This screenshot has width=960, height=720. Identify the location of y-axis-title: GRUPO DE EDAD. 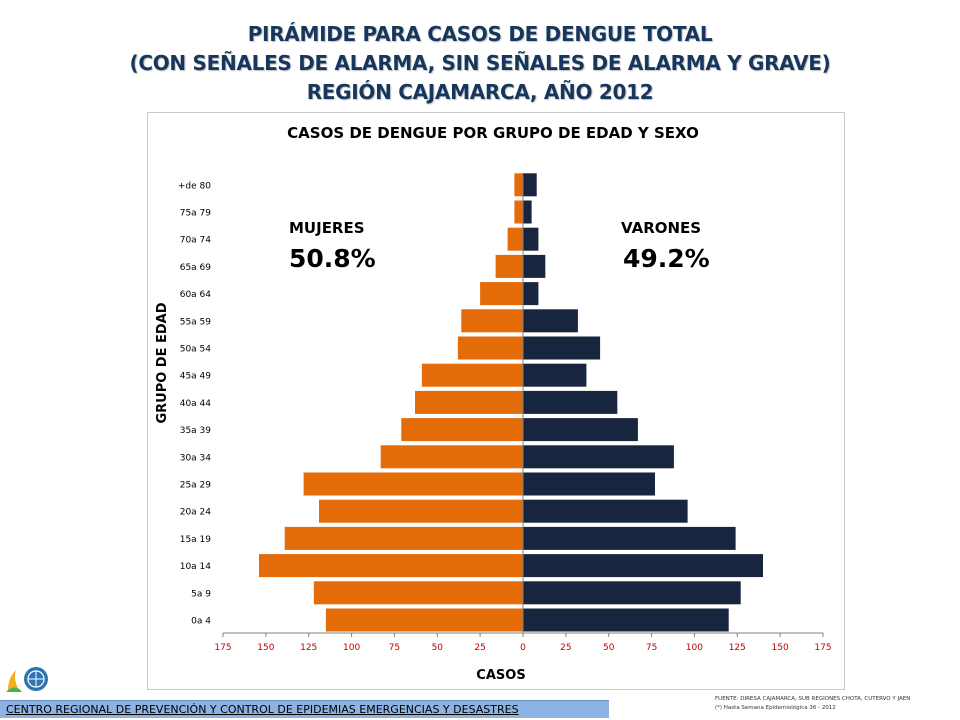
(162, 362).